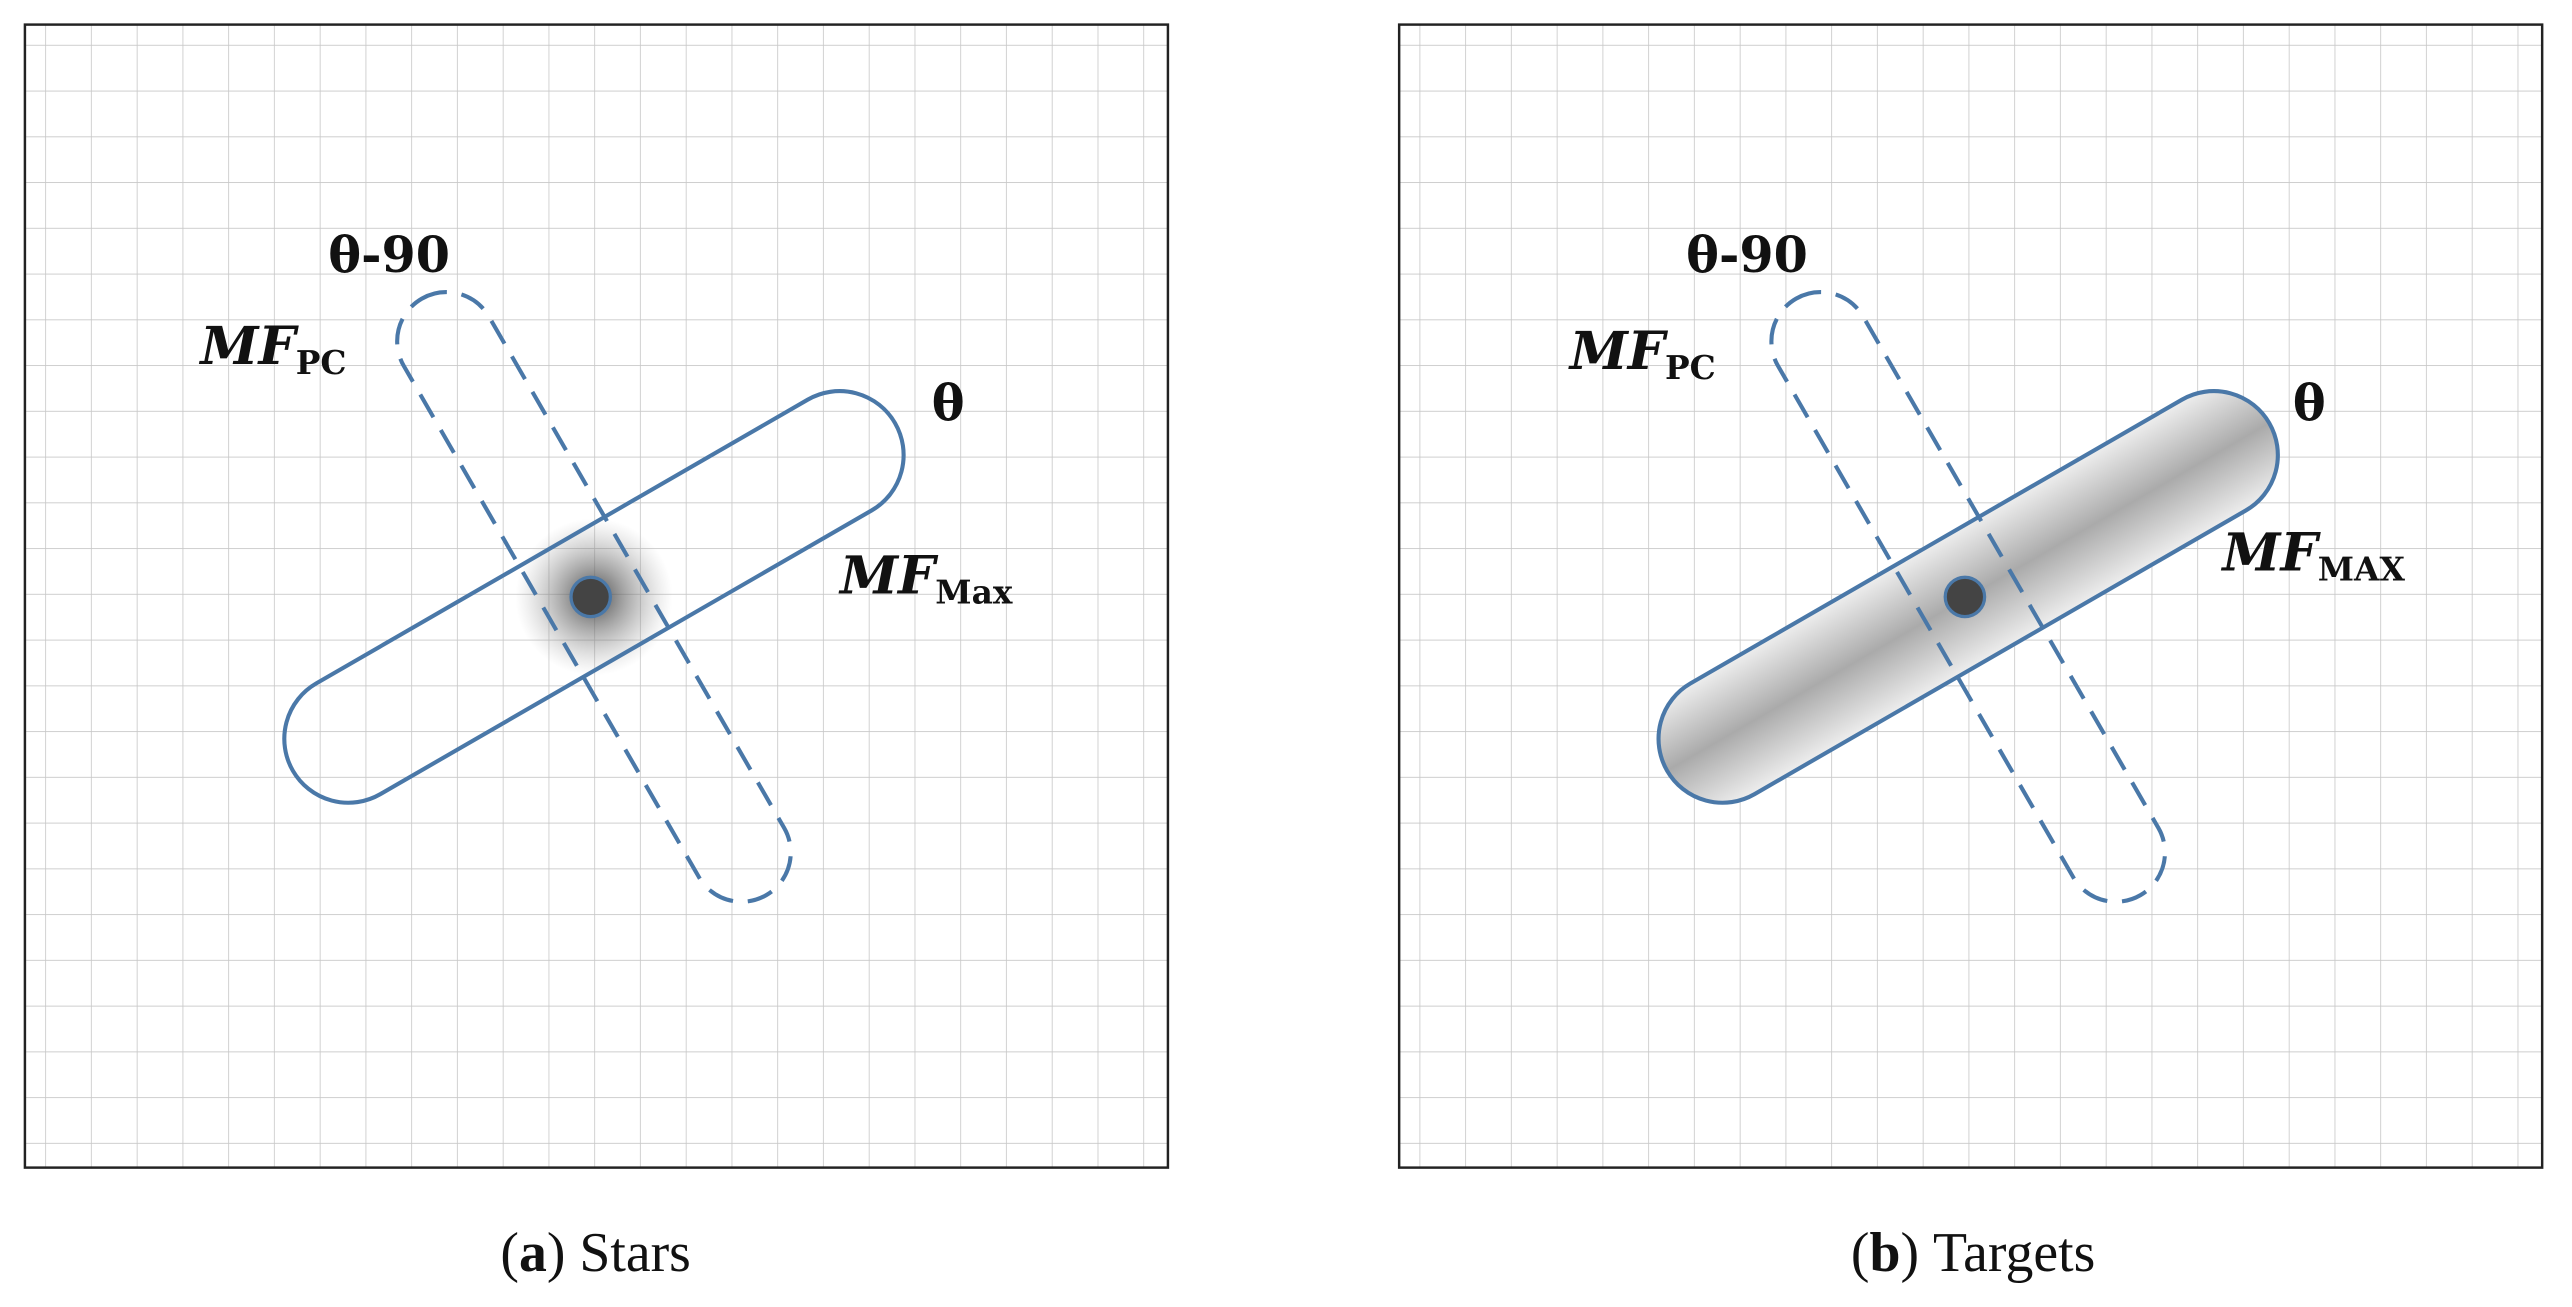 The width and height of the screenshot is (2572, 1307). Describe the element at coordinates (925, 579) in the screenshot. I see `mf-max-label: MFMax` at that location.